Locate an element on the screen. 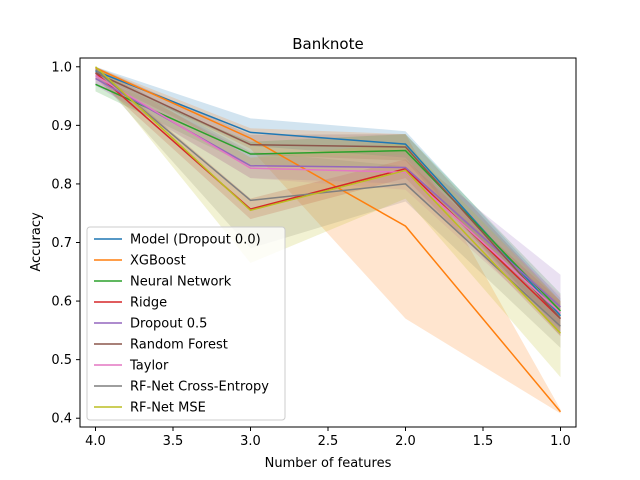 This screenshot has width=640, height=480. legend-label-model-dropout-0-0: Model (Dropout 0.0) is located at coordinates (195, 240).